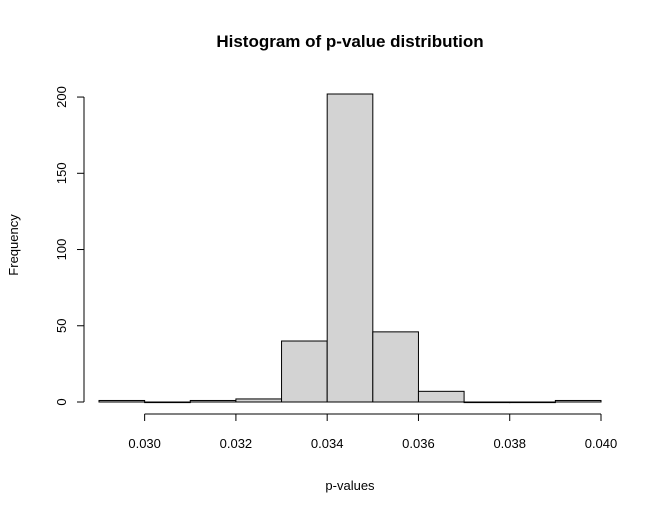 This screenshot has height=513, width=662. What do you see at coordinates (236, 443) in the screenshot?
I see `x-tick-label: 0.032` at bounding box center [236, 443].